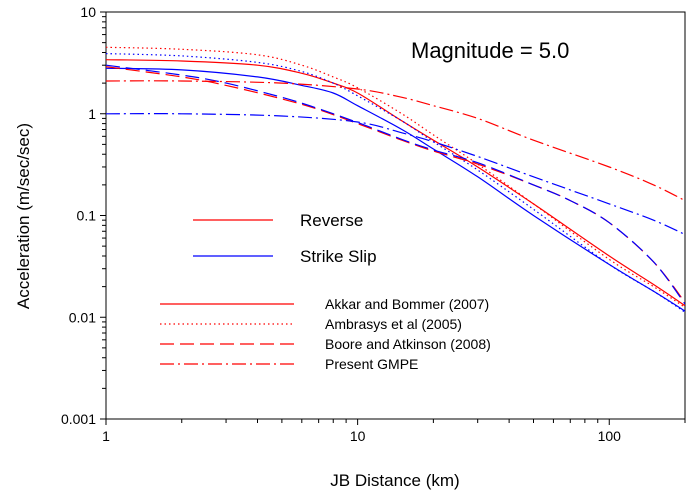 Image resolution: width=686 pixels, height=500 pixels. Describe the element at coordinates (358, 436) in the screenshot. I see `x-tick-label: 10` at that location.